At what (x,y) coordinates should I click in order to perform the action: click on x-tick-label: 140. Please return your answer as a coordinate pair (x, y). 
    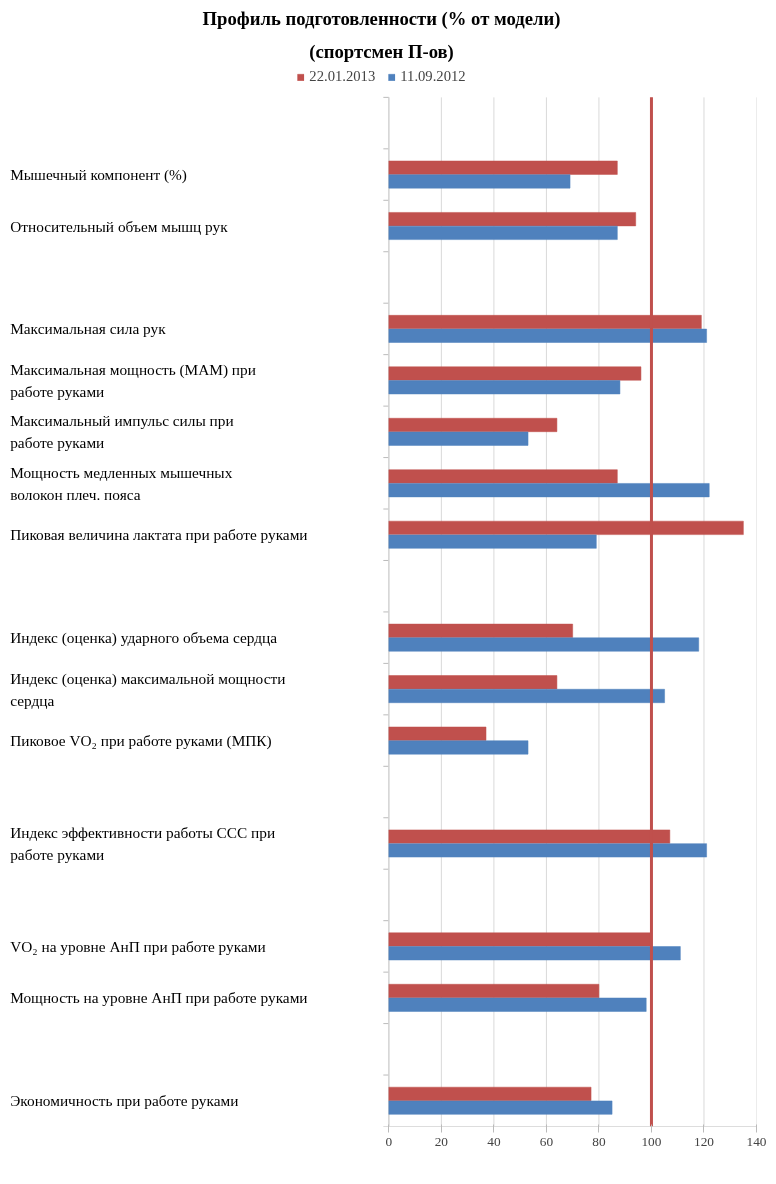
    Looking at the image, I should click on (756, 1141).